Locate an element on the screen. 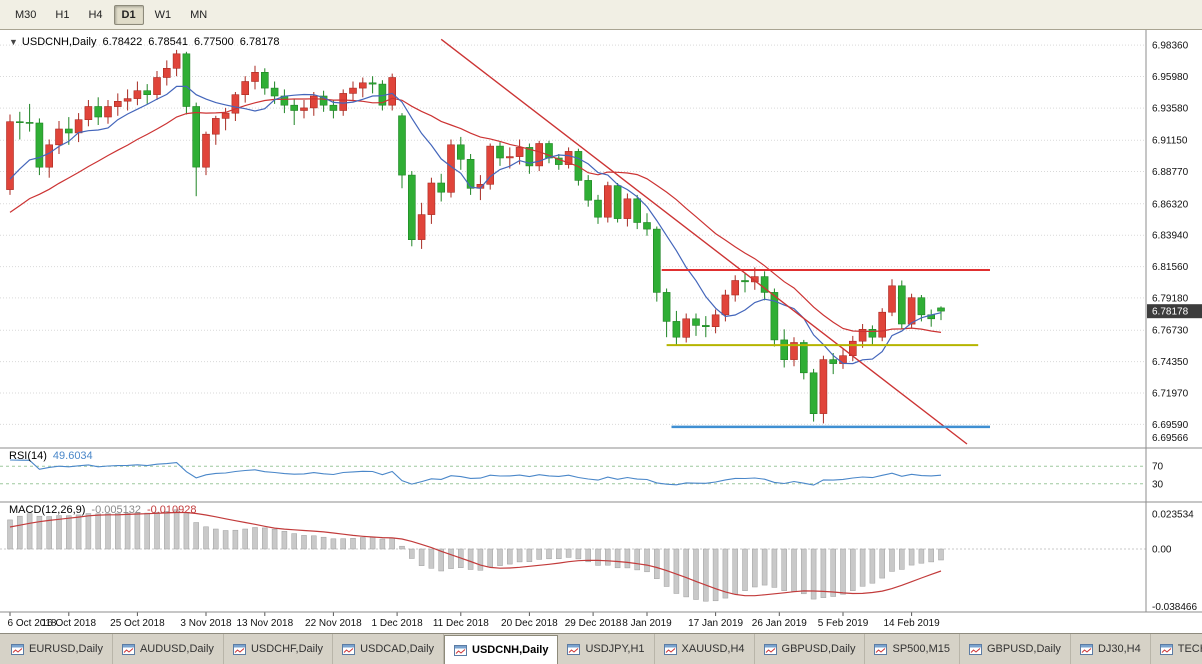 This screenshot has height=664, width=1202. chart-tab-audusd-daily: AUDUSD,Daily is located at coordinates (168, 649).